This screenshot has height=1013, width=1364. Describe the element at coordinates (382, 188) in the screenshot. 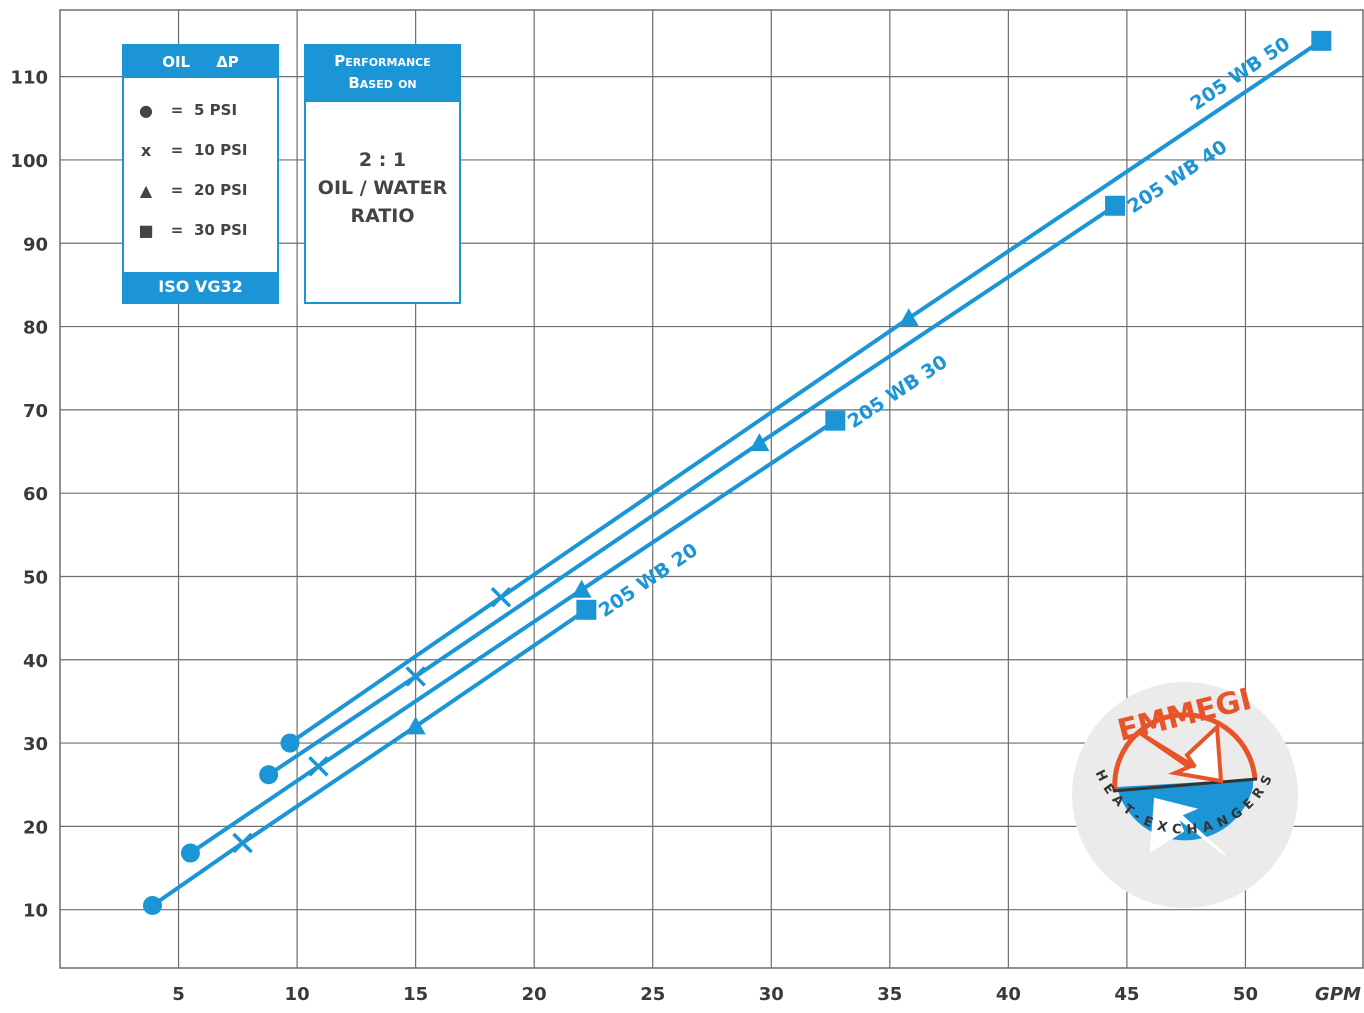

I see `performance-line2: OIL / WATER` at that location.